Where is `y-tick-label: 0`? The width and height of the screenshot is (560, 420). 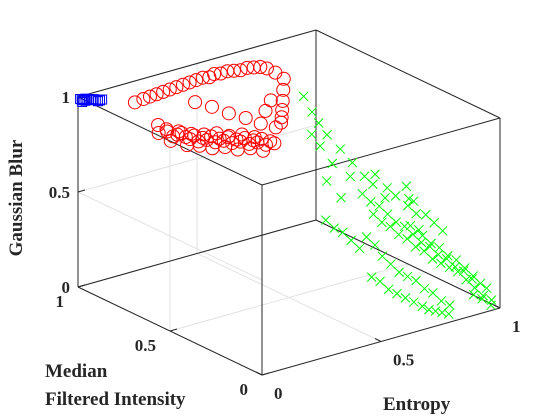
y-tick-label: 0 is located at coordinates (244, 389).